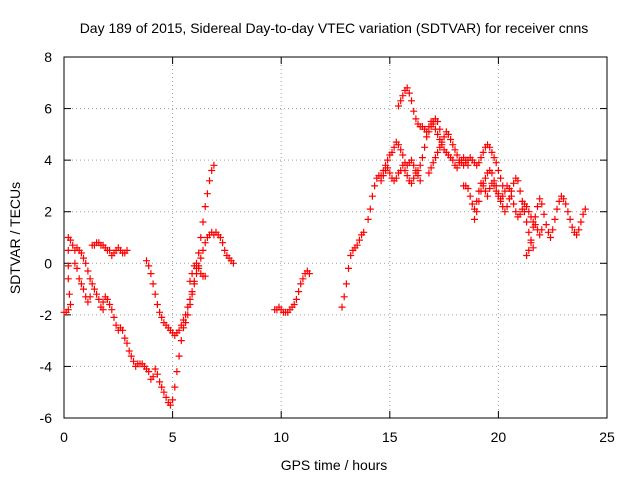 The width and height of the screenshot is (640, 480). I want to click on y-tick-label: -4, so click(46, 366).